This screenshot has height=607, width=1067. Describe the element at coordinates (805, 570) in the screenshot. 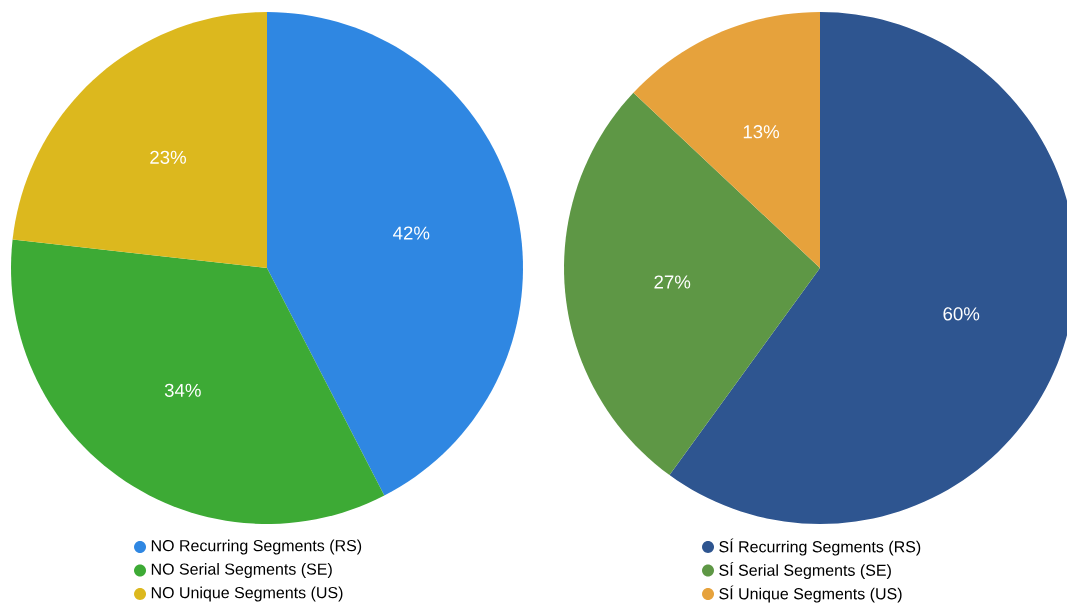

I see `legend-label: SÍ Serial Segments (SE)` at that location.